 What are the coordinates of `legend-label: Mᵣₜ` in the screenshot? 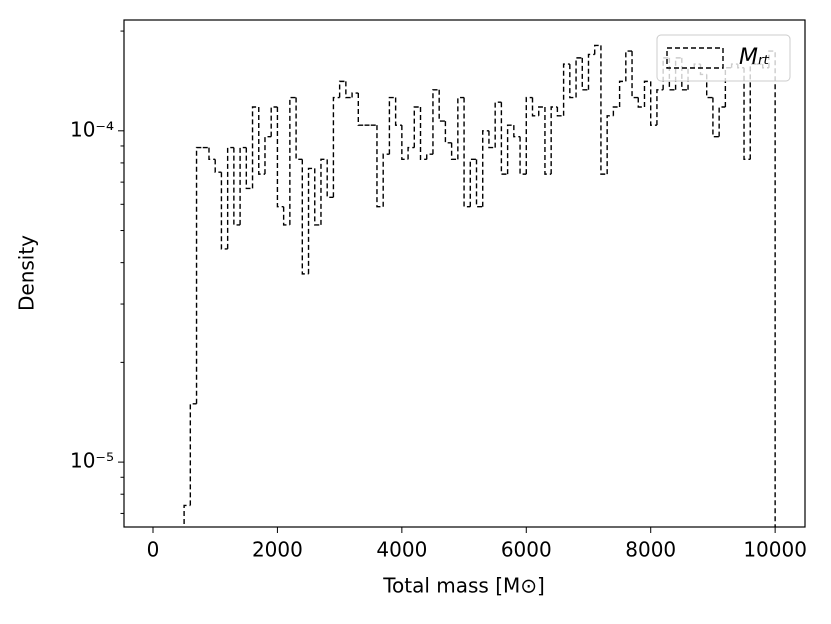 It's located at (754, 57).